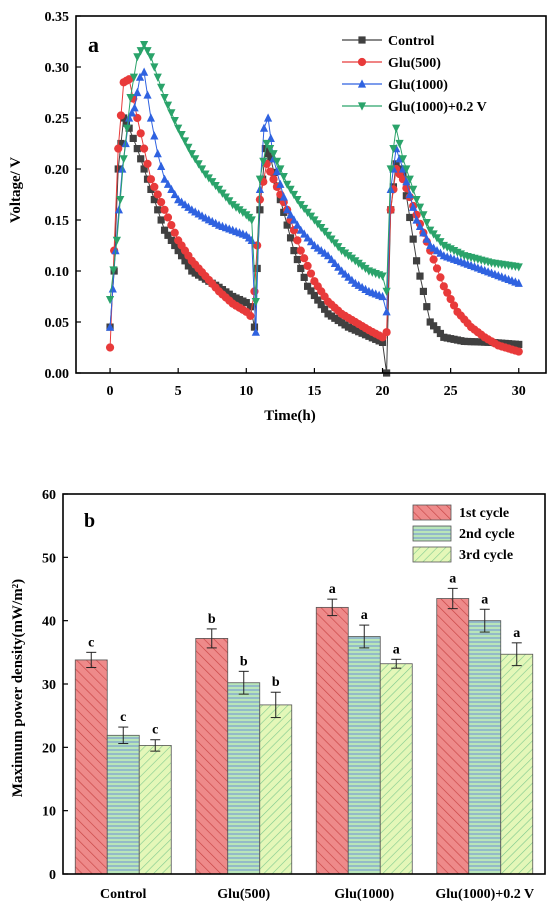 The height and width of the screenshot is (912, 550). What do you see at coordinates (411, 41) in the screenshot?
I see `legend-label: Control` at bounding box center [411, 41].